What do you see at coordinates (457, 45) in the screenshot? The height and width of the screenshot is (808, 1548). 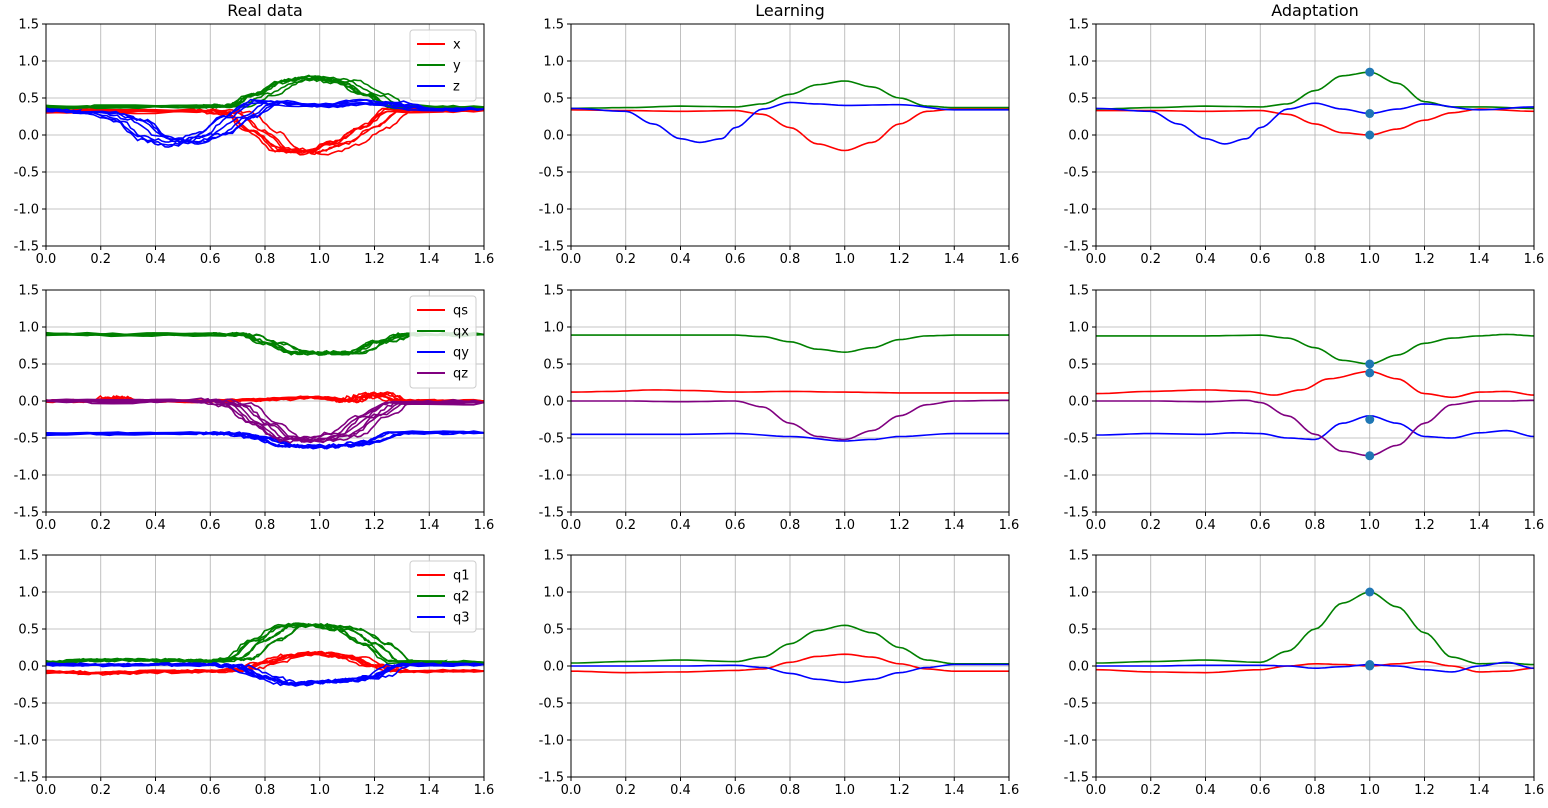 I see `legend-label: x` at bounding box center [457, 45].